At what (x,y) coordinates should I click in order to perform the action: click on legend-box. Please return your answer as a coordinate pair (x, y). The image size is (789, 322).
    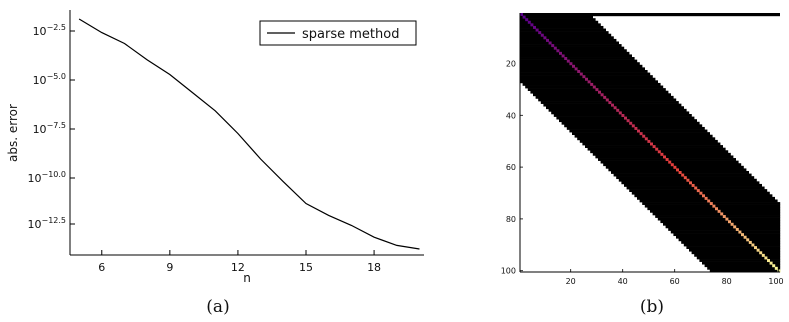
    Looking at the image, I should click on (338, 33).